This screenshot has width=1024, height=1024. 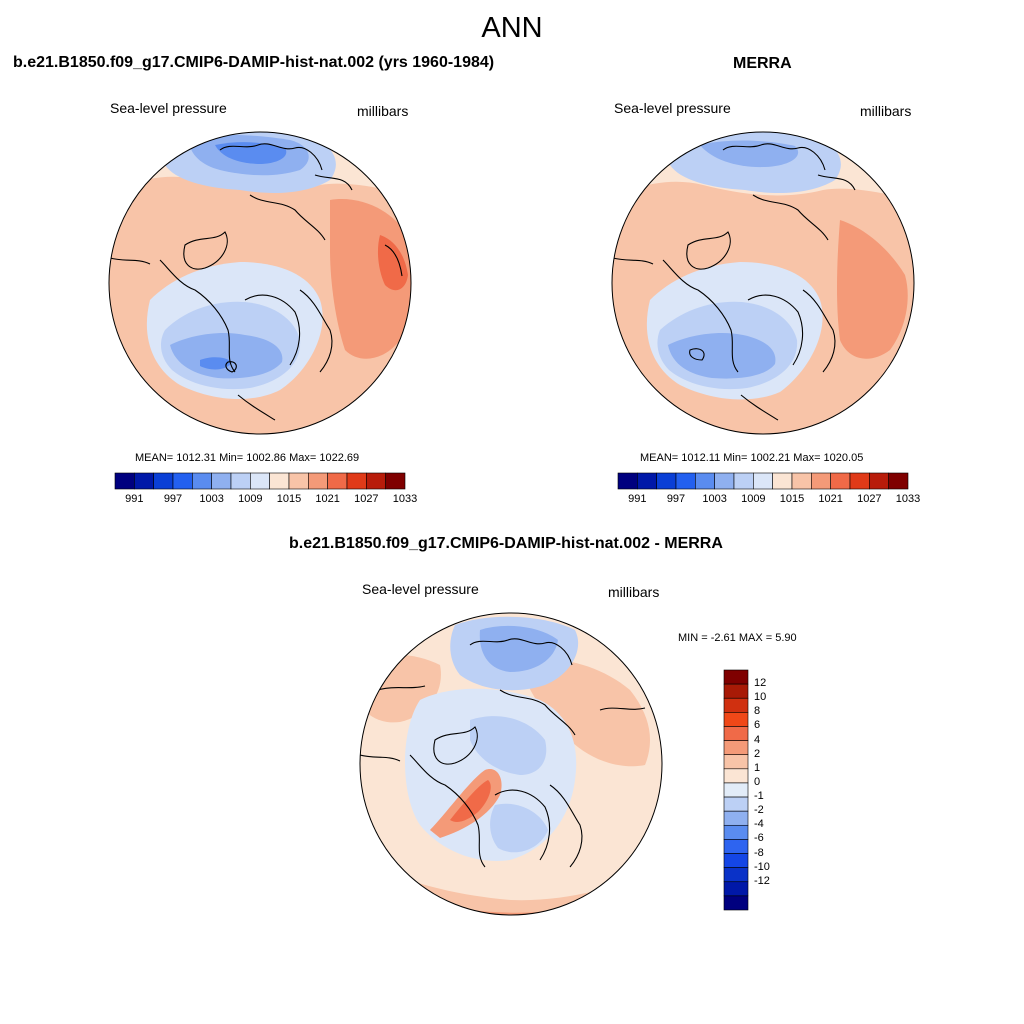 What do you see at coordinates (830, 499) in the screenshot?
I see `panel2-colorbar-tick-label: 1021` at bounding box center [830, 499].